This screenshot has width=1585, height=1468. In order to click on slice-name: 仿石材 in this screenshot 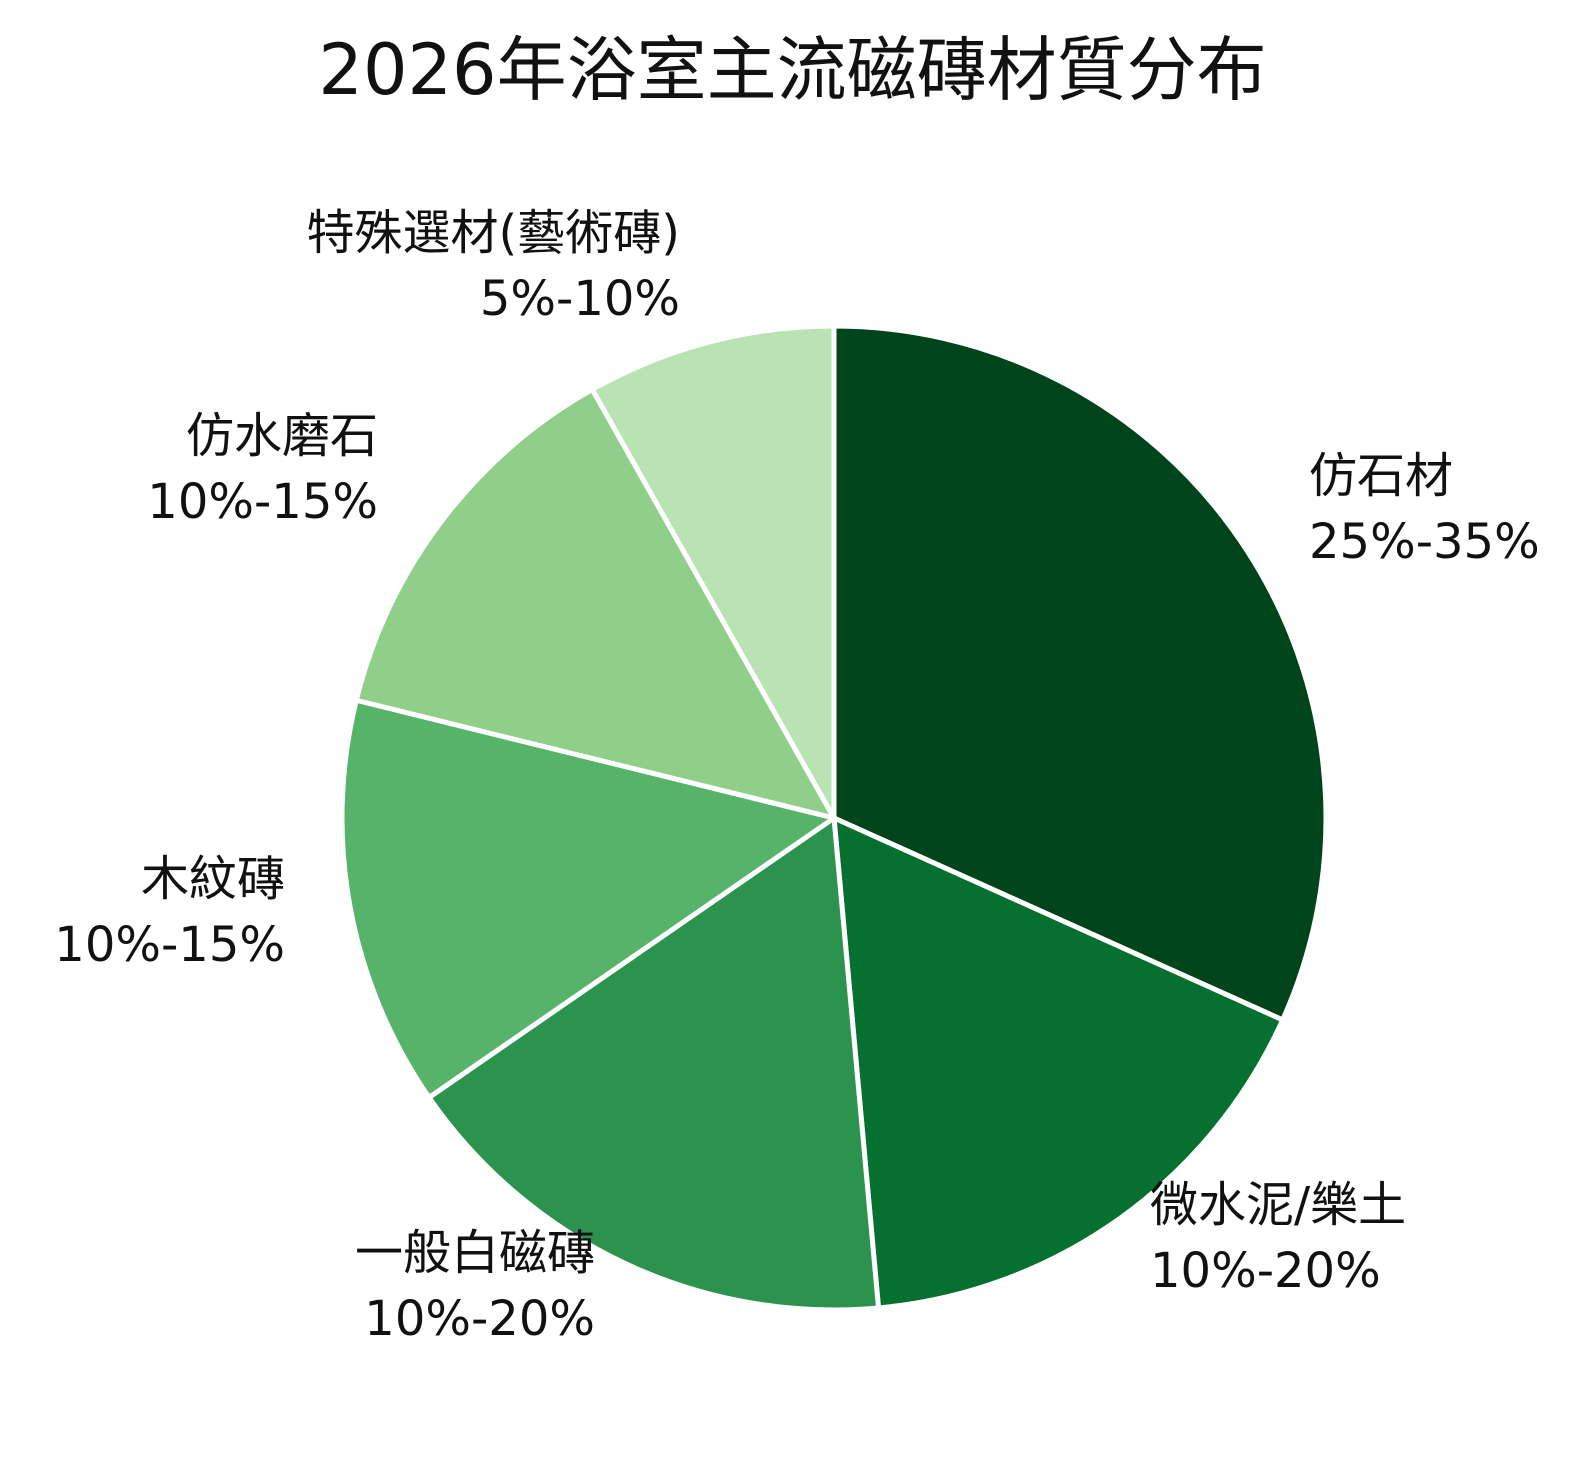, I will do `click(1381, 476)`.